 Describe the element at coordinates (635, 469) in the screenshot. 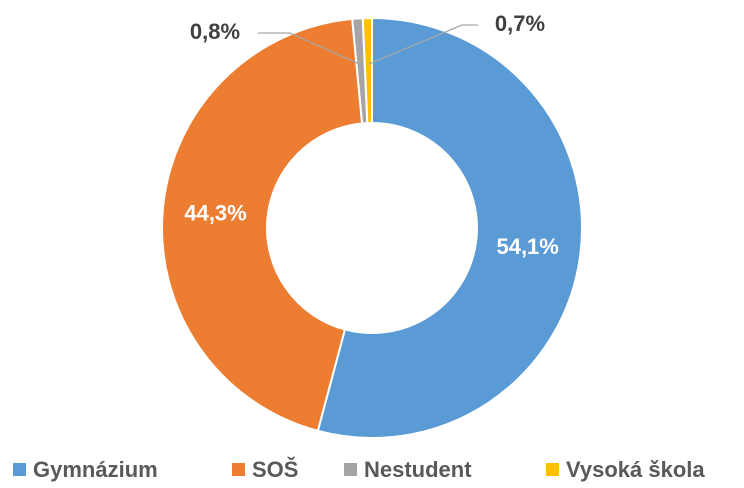

I see `legend-label: Vysoká škola` at that location.